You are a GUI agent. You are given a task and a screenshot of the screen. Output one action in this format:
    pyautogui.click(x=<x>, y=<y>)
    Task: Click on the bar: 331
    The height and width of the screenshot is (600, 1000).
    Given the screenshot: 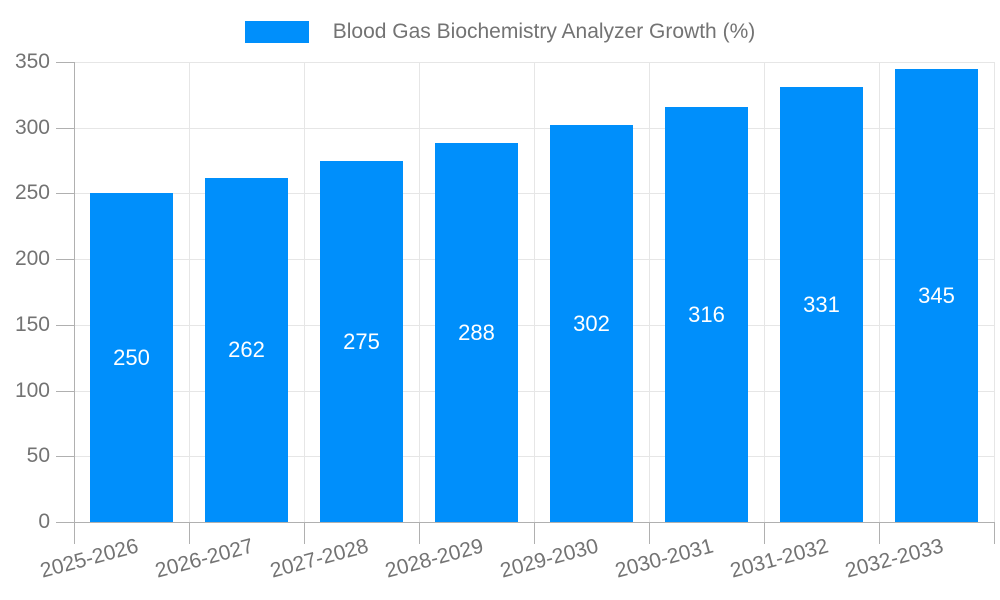 What is the action you would take?
    pyautogui.click(x=821, y=304)
    